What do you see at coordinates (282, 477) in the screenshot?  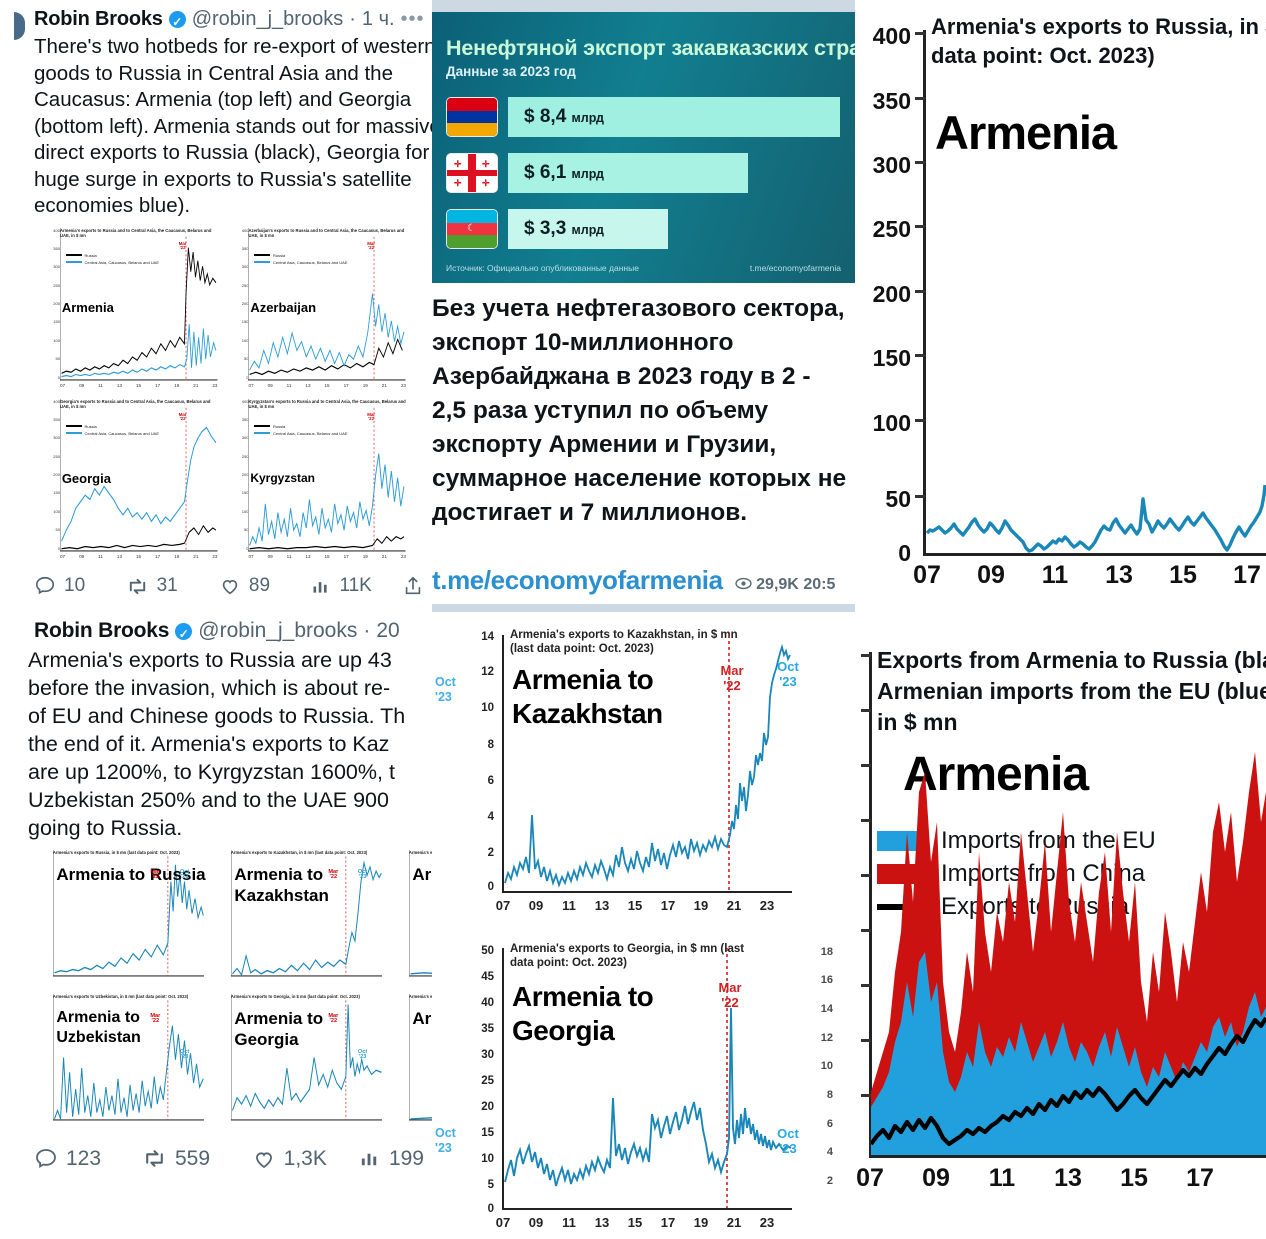 I see `mini-chart-big-label: Kyrgyzstan` at bounding box center [282, 477].